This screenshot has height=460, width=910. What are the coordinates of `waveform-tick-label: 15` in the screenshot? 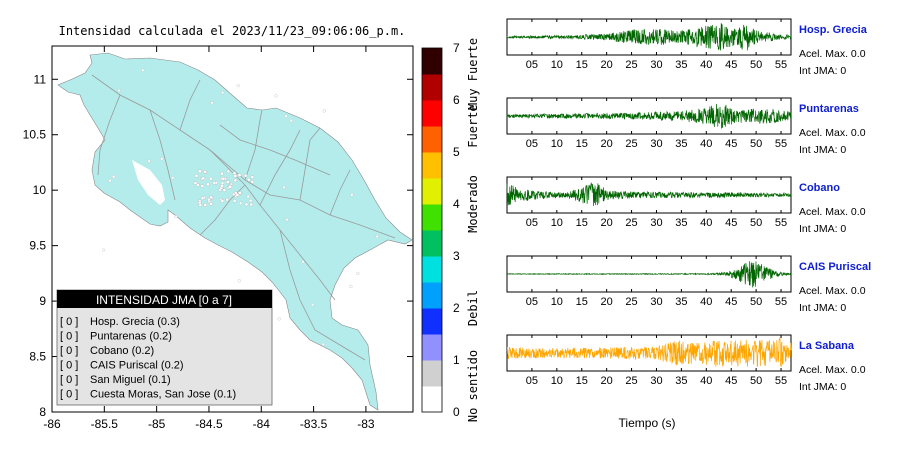 It's located at (582, 302).